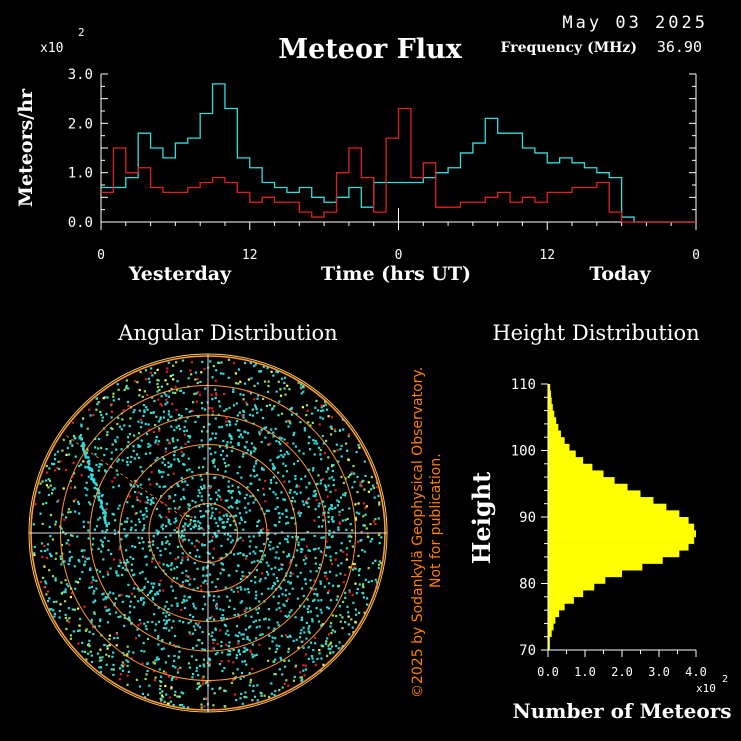 This screenshot has width=741, height=741. Describe the element at coordinates (101, 503) in the screenshot. I see `angular-streak-point` at that location.